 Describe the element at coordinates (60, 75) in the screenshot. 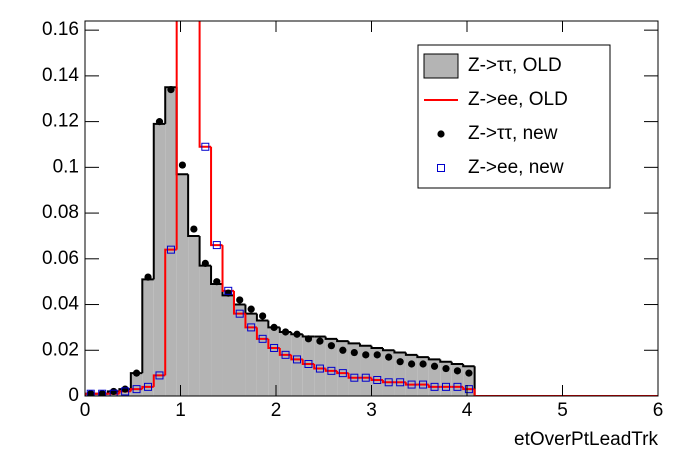

I see `y-tick-label: 0.14` at that location.